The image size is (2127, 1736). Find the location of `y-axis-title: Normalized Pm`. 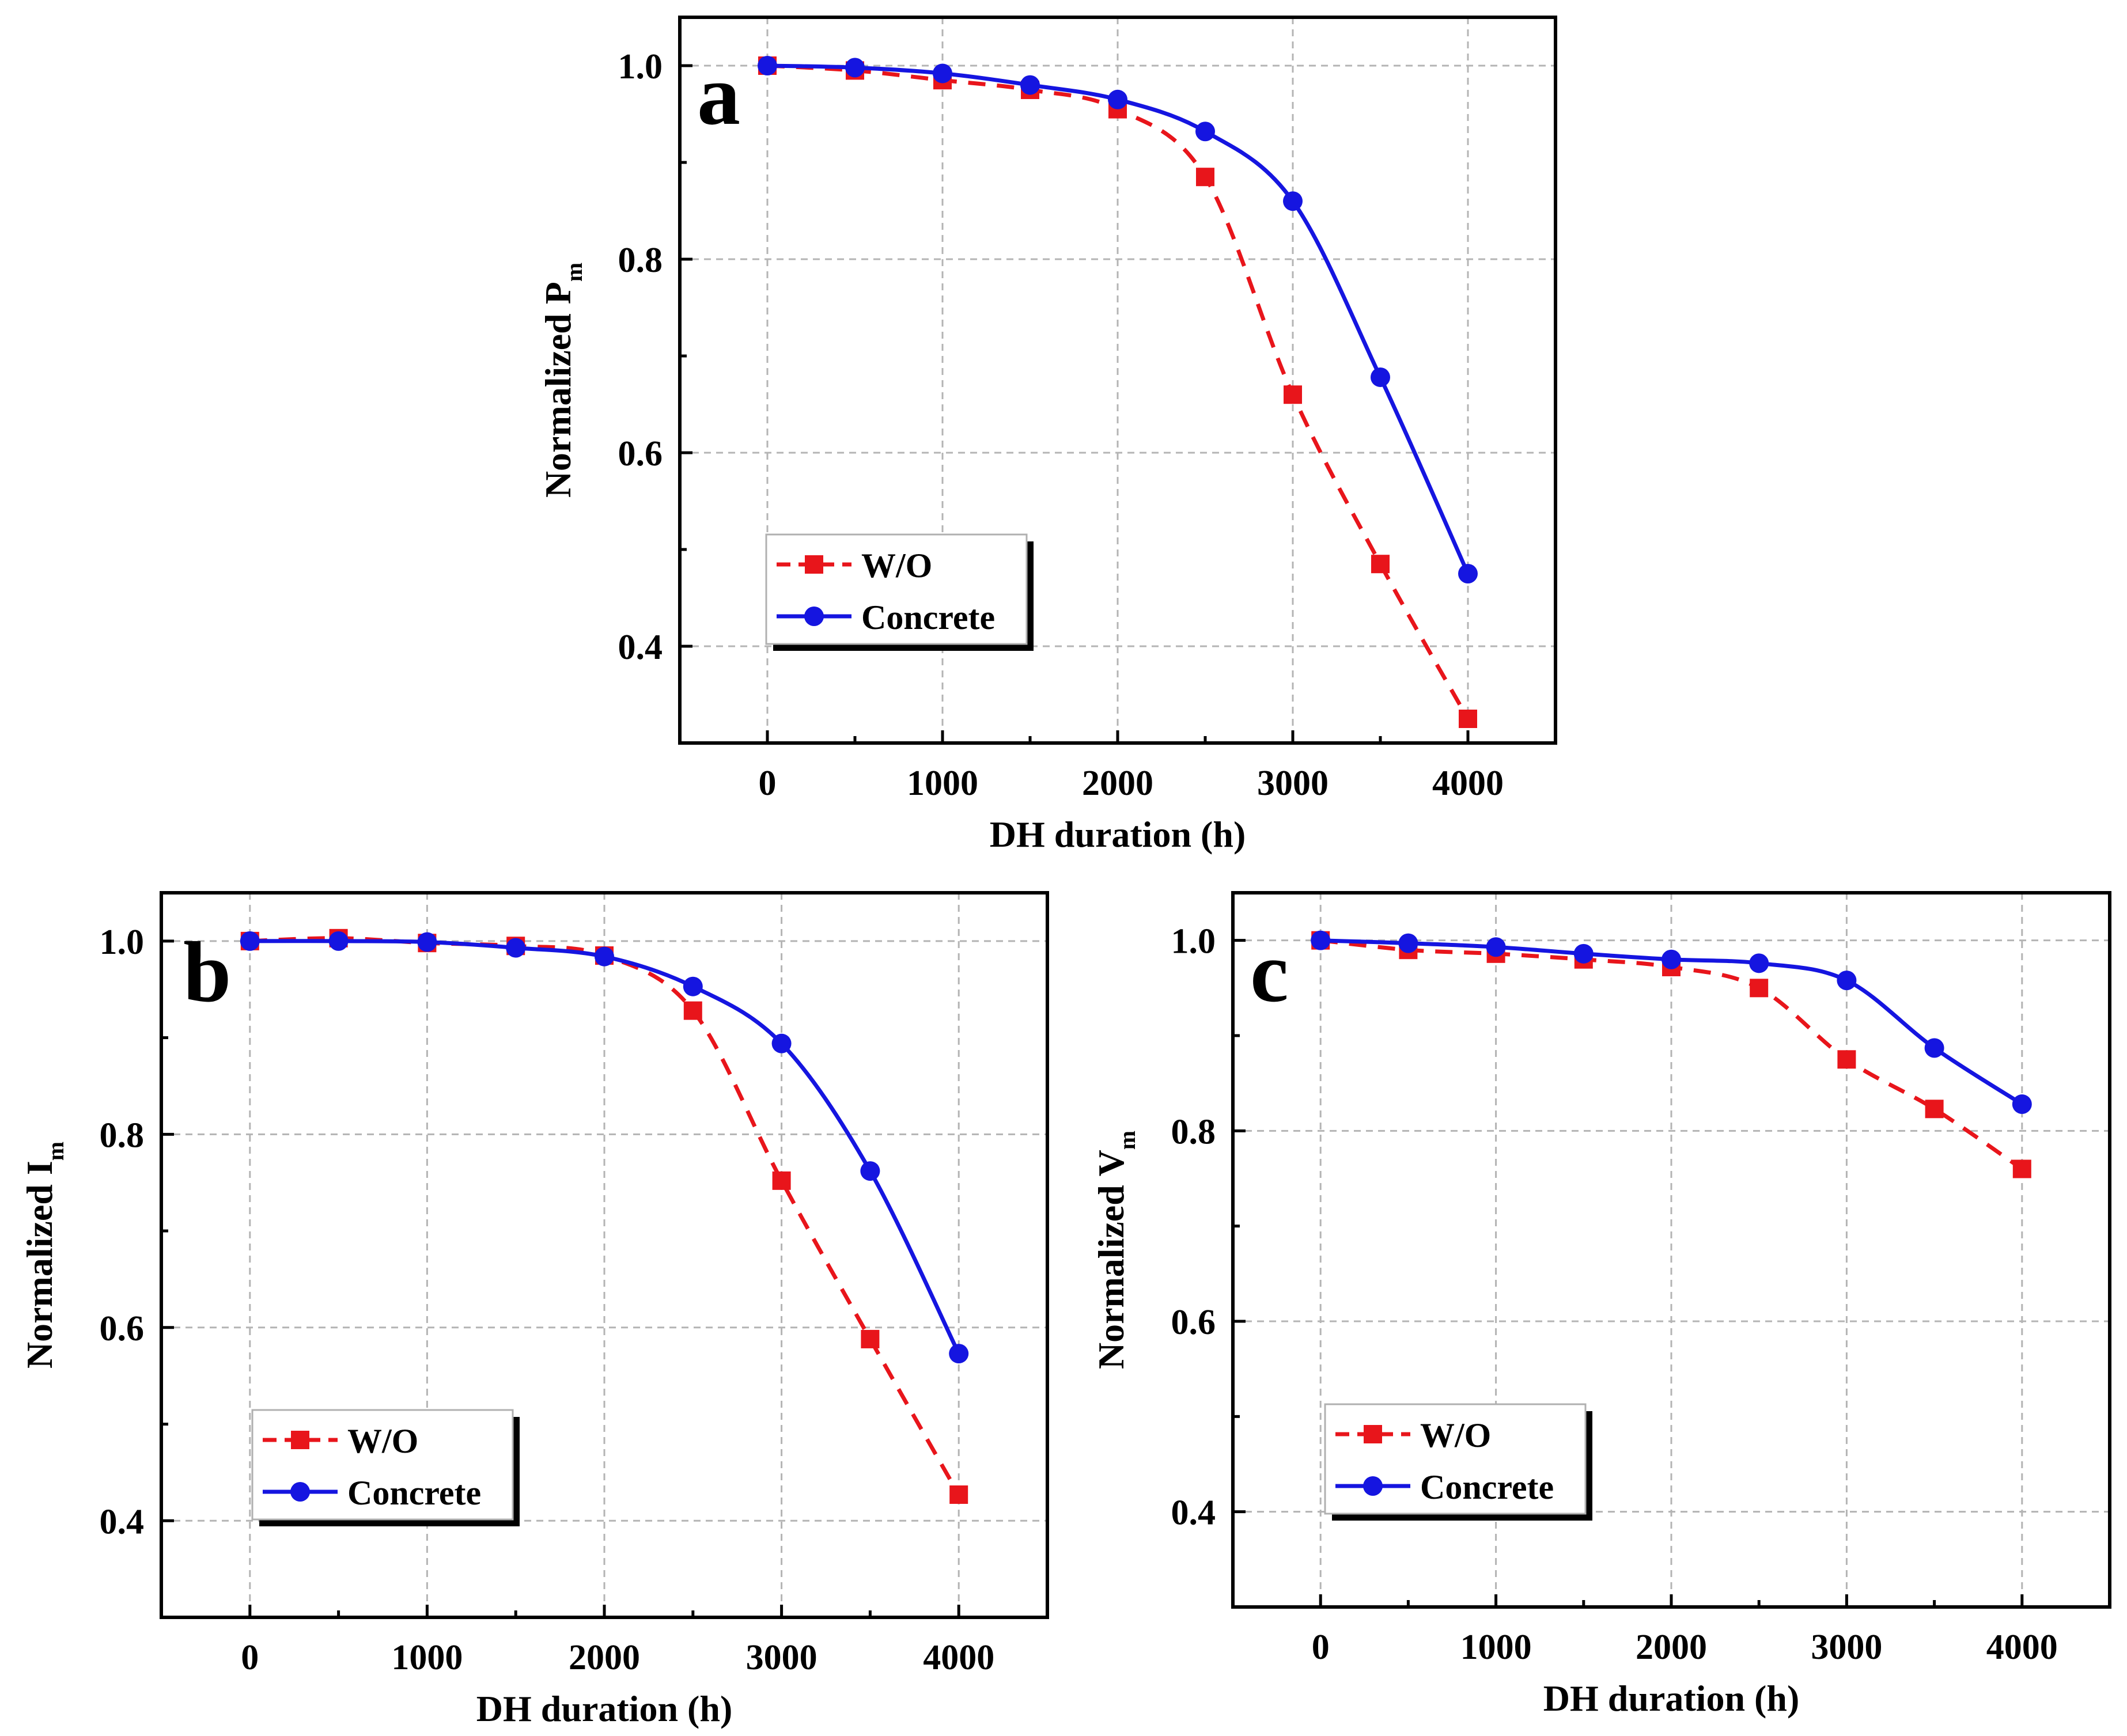

y-axis-title: Normalized Pm is located at coordinates (562, 380).